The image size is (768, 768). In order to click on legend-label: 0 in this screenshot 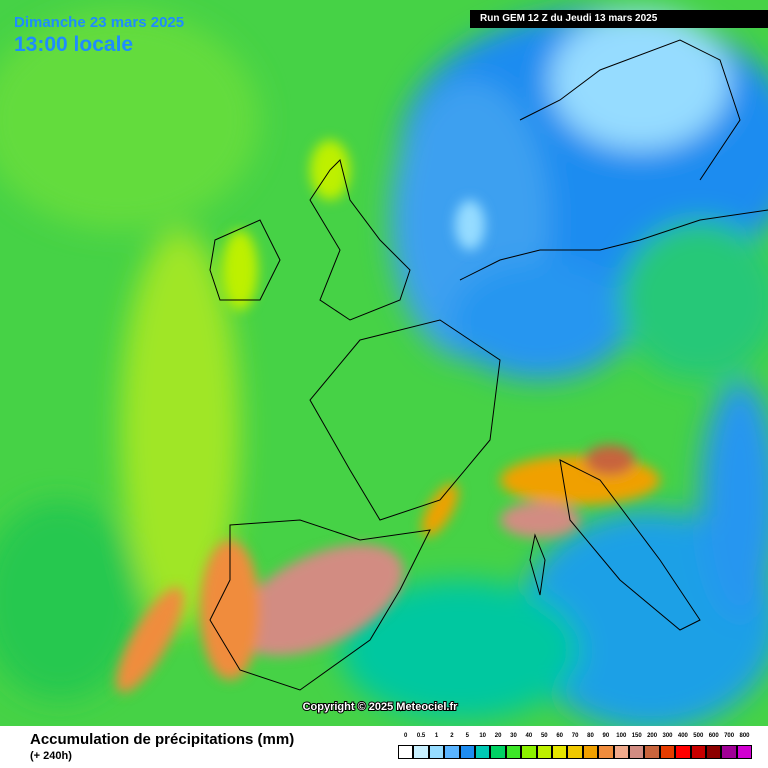, I will do `click(406, 736)`.